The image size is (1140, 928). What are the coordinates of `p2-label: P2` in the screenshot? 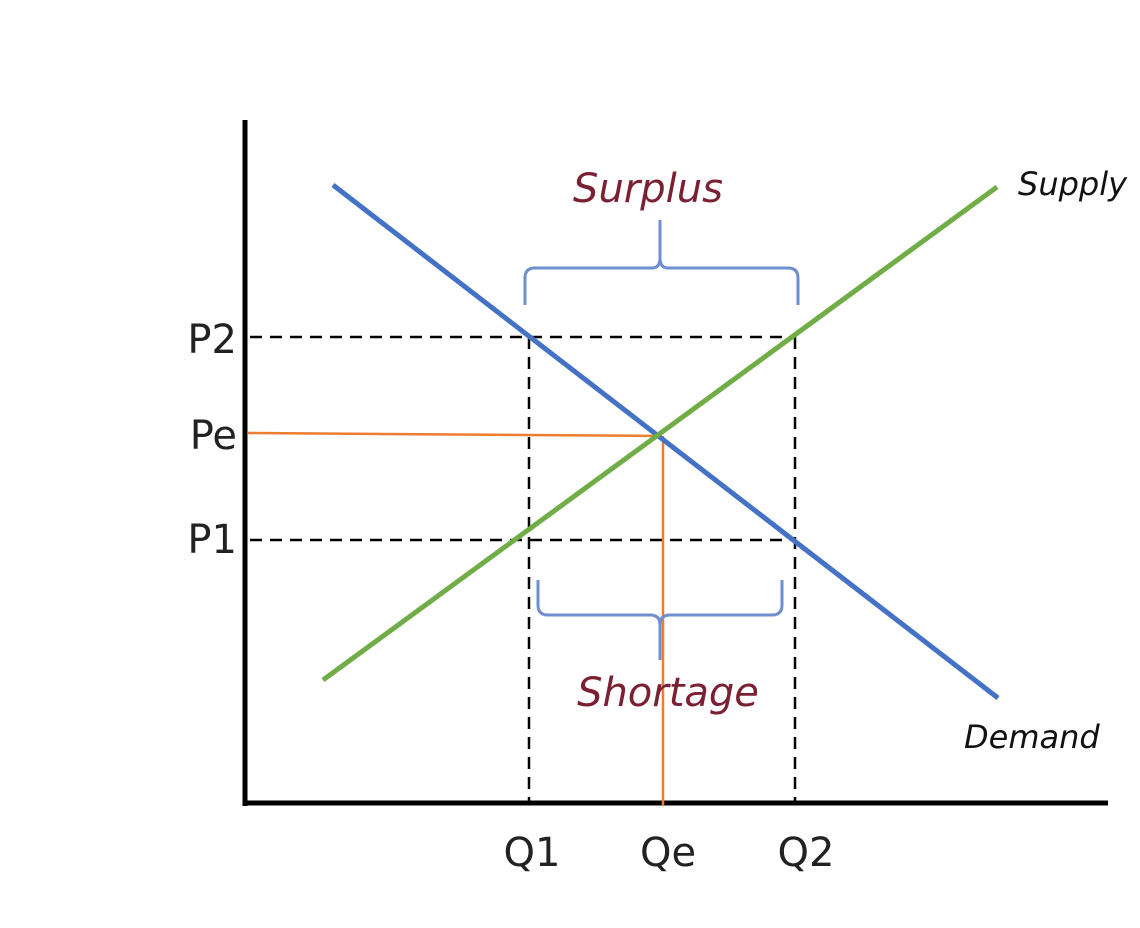 It's located at (212, 340).